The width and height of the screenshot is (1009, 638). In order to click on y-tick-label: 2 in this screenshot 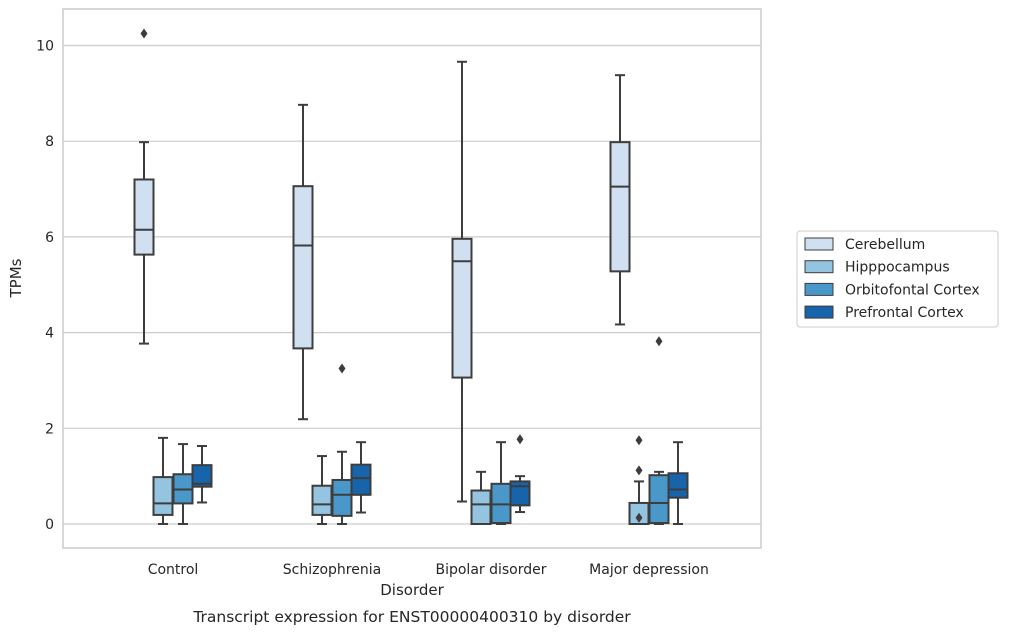, I will do `click(49, 429)`.